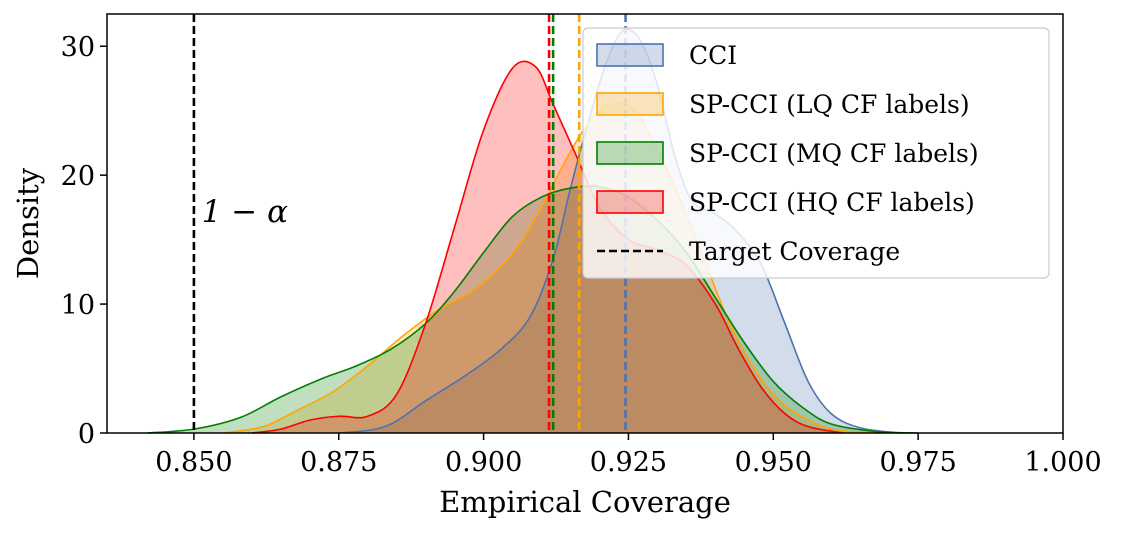 This screenshot has width=1121, height=536. Describe the element at coordinates (1062, 462) in the screenshot. I see `x-tick-label: 1.000` at that location.